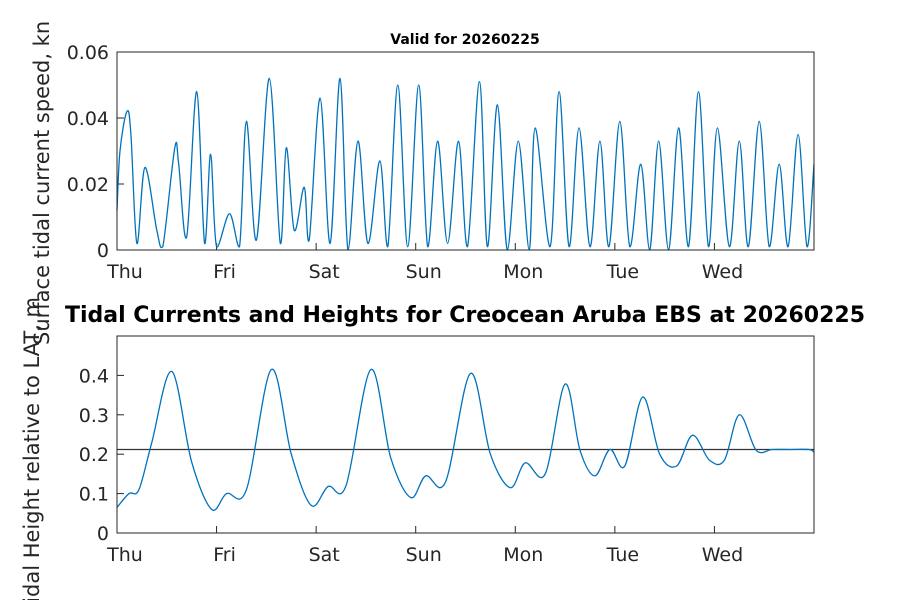 The image size is (900, 600). I want to click on height-y-tick-label: 0.3, so click(94, 416).